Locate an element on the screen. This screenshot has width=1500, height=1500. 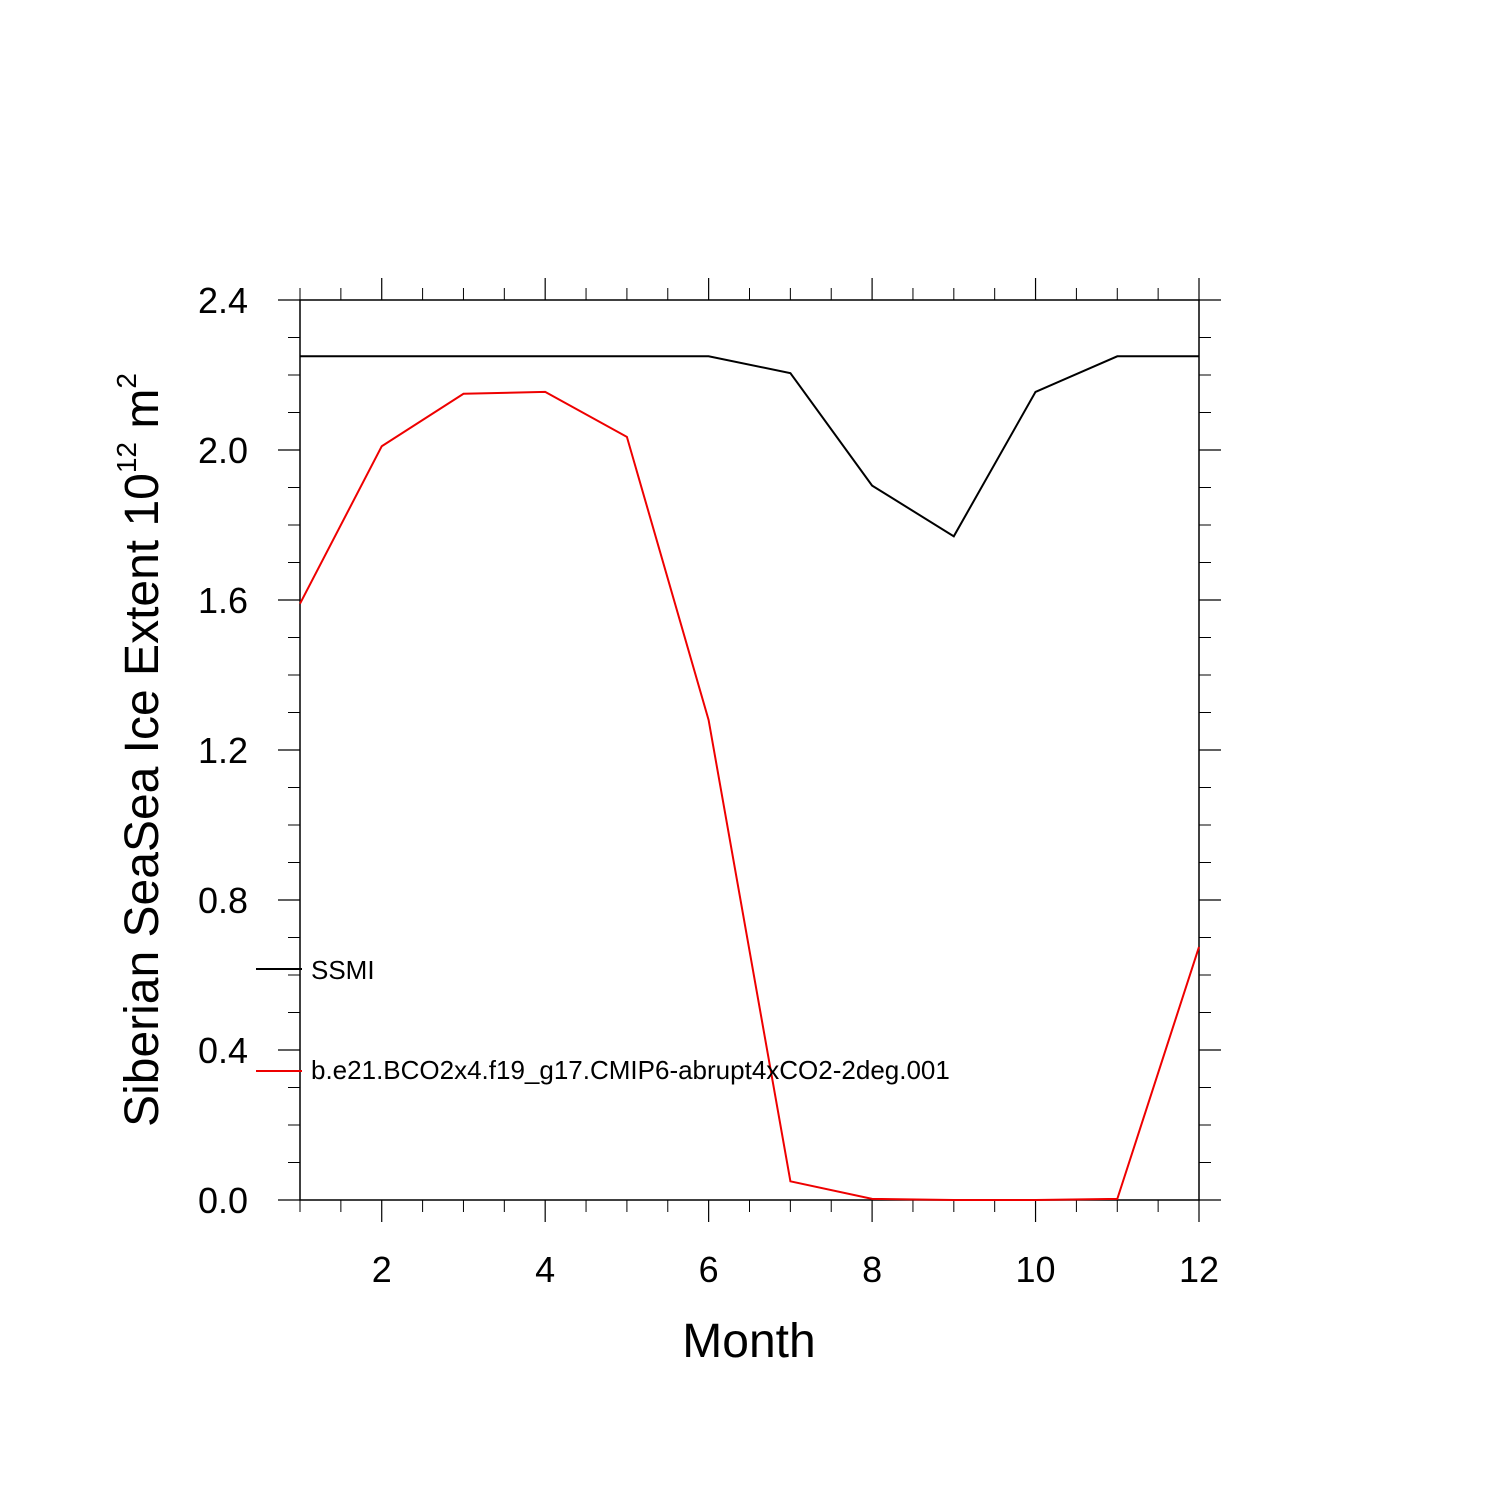
y-tick-labels: 0.0 0.4 0.8 1.2 1.6 2.0 2.4 is located at coordinates (223, 750).